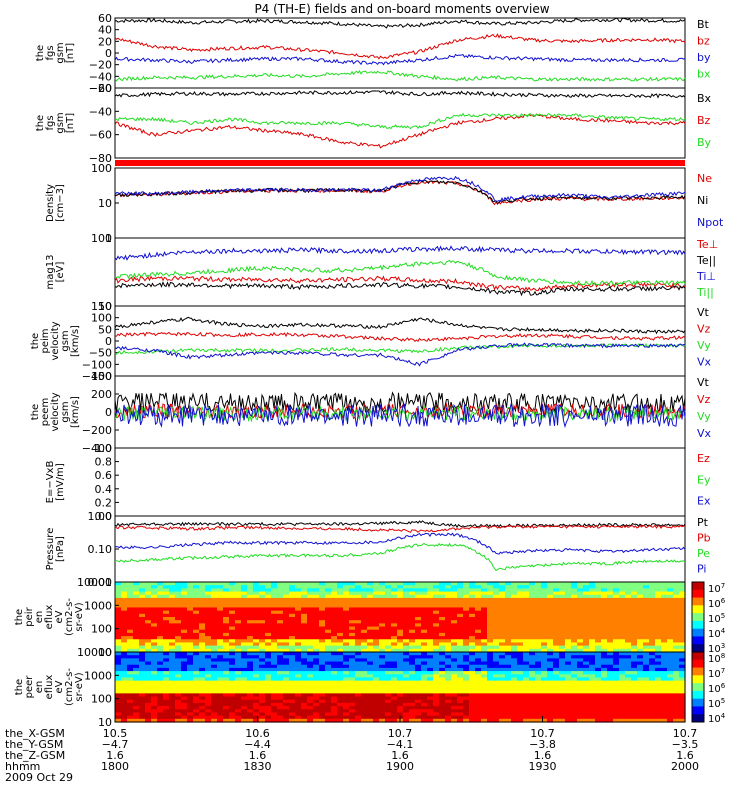  What do you see at coordinates (104, 448) in the screenshot?
I see `y-tick-label: 1.0` at bounding box center [104, 448].